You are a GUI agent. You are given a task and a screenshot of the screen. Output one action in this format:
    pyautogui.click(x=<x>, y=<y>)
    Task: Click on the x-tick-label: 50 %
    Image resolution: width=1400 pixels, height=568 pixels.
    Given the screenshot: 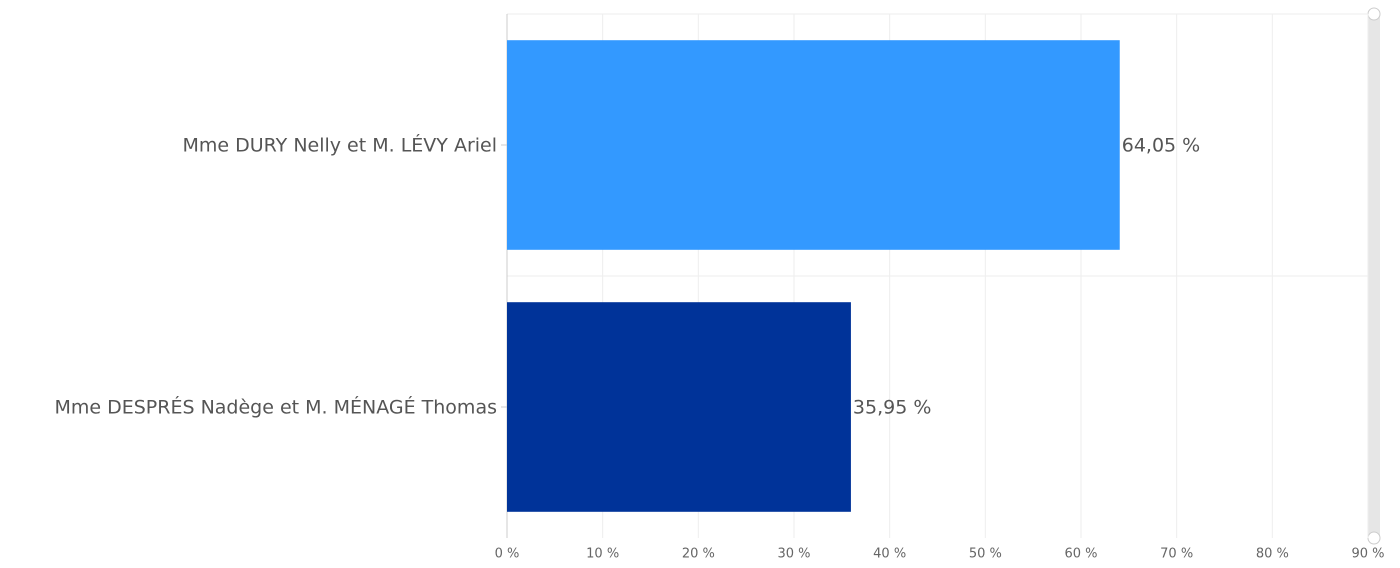 What is the action you would take?
    pyautogui.click(x=985, y=554)
    